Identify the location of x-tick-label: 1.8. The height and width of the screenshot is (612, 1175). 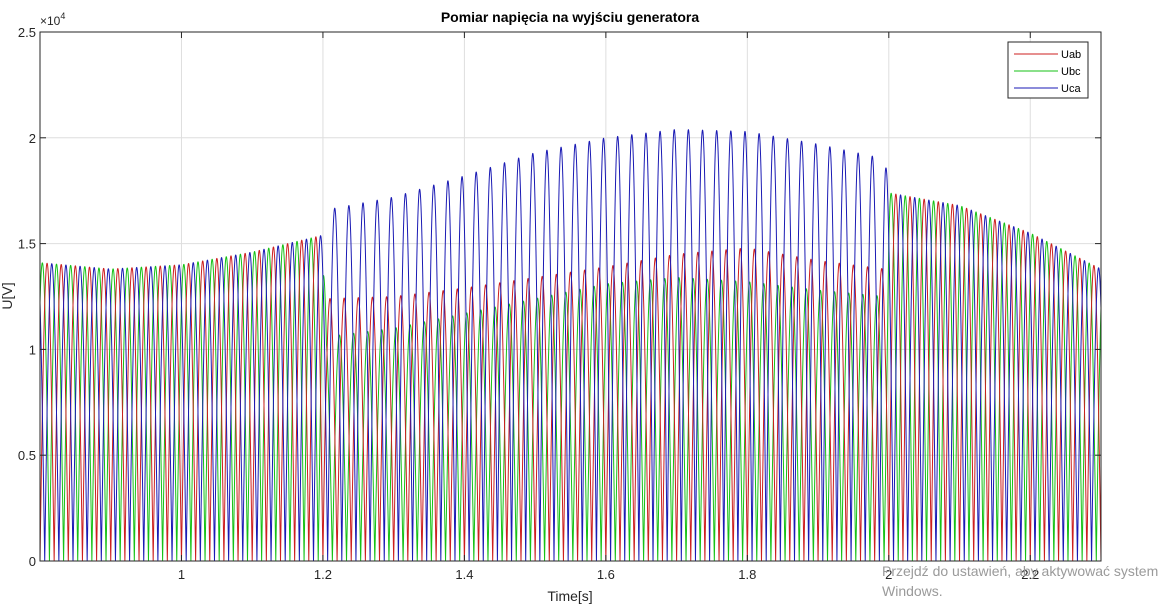
(747, 574).